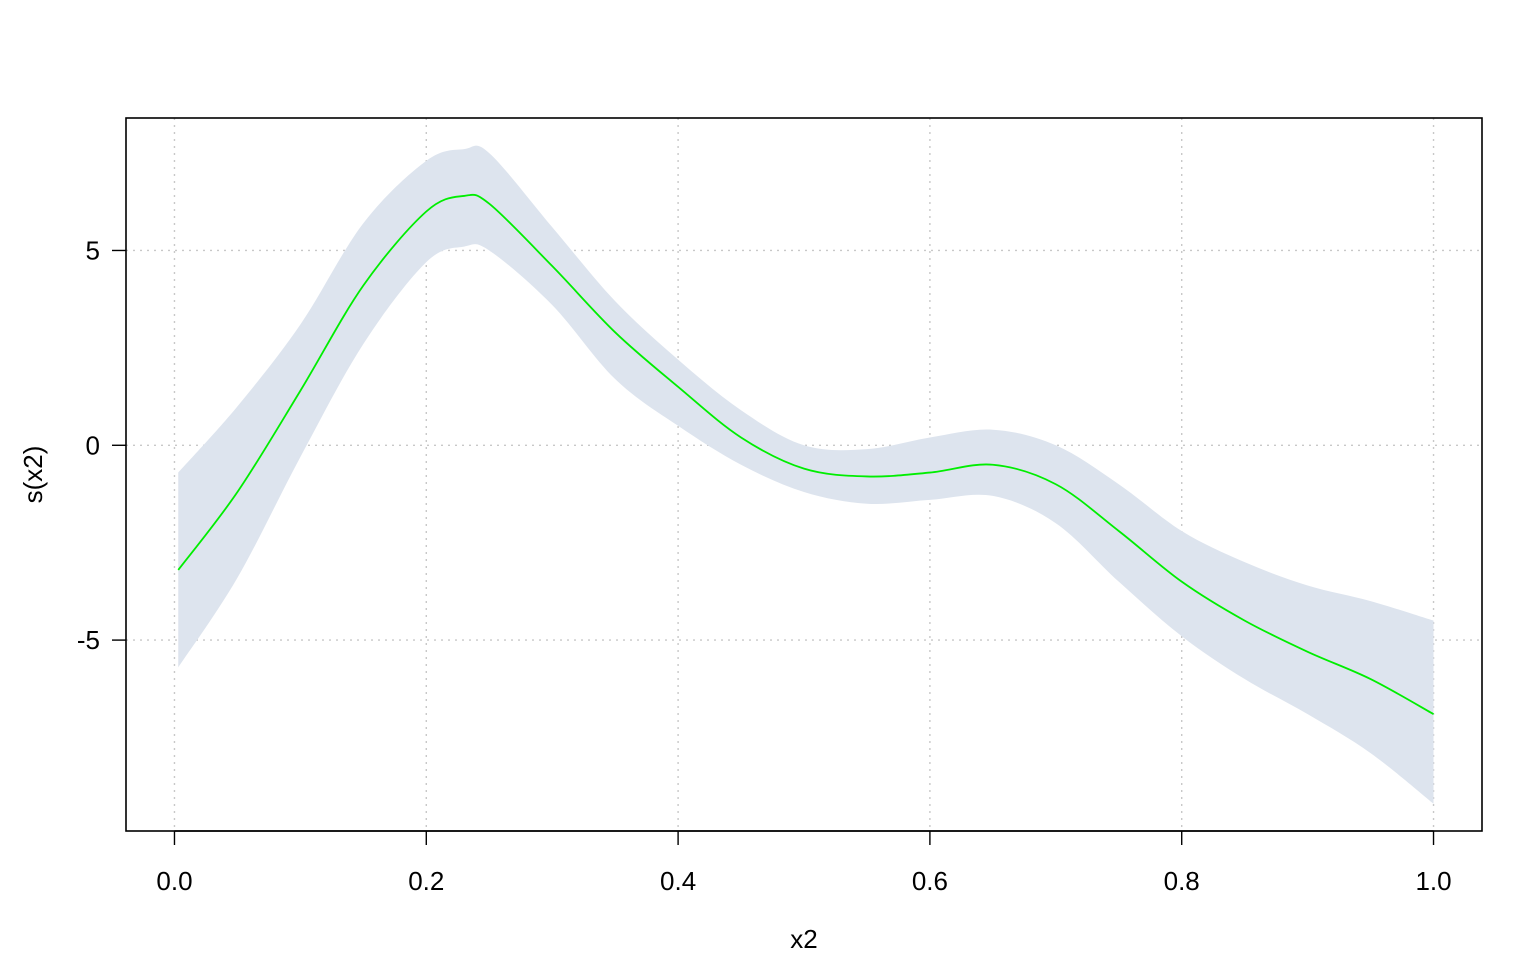 This screenshot has width=1536, height=960. I want to click on x-tick-label: 0.2, so click(426, 881).